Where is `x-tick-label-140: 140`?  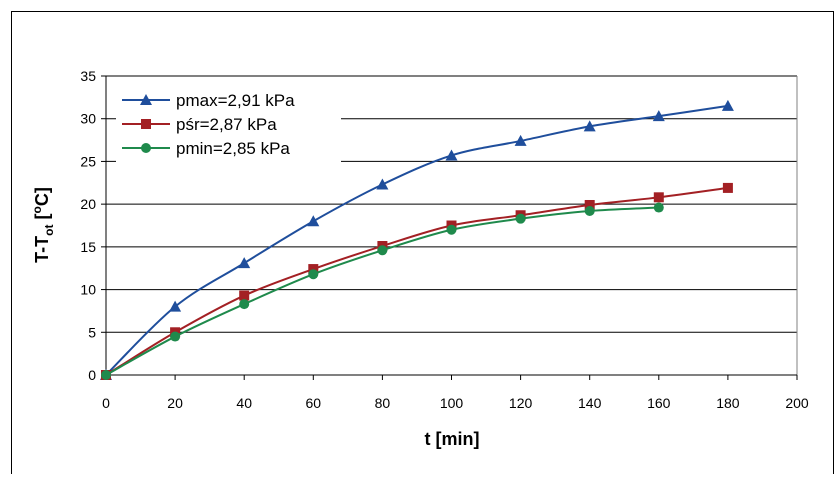
x-tick-label-140: 140 is located at coordinates (590, 403).